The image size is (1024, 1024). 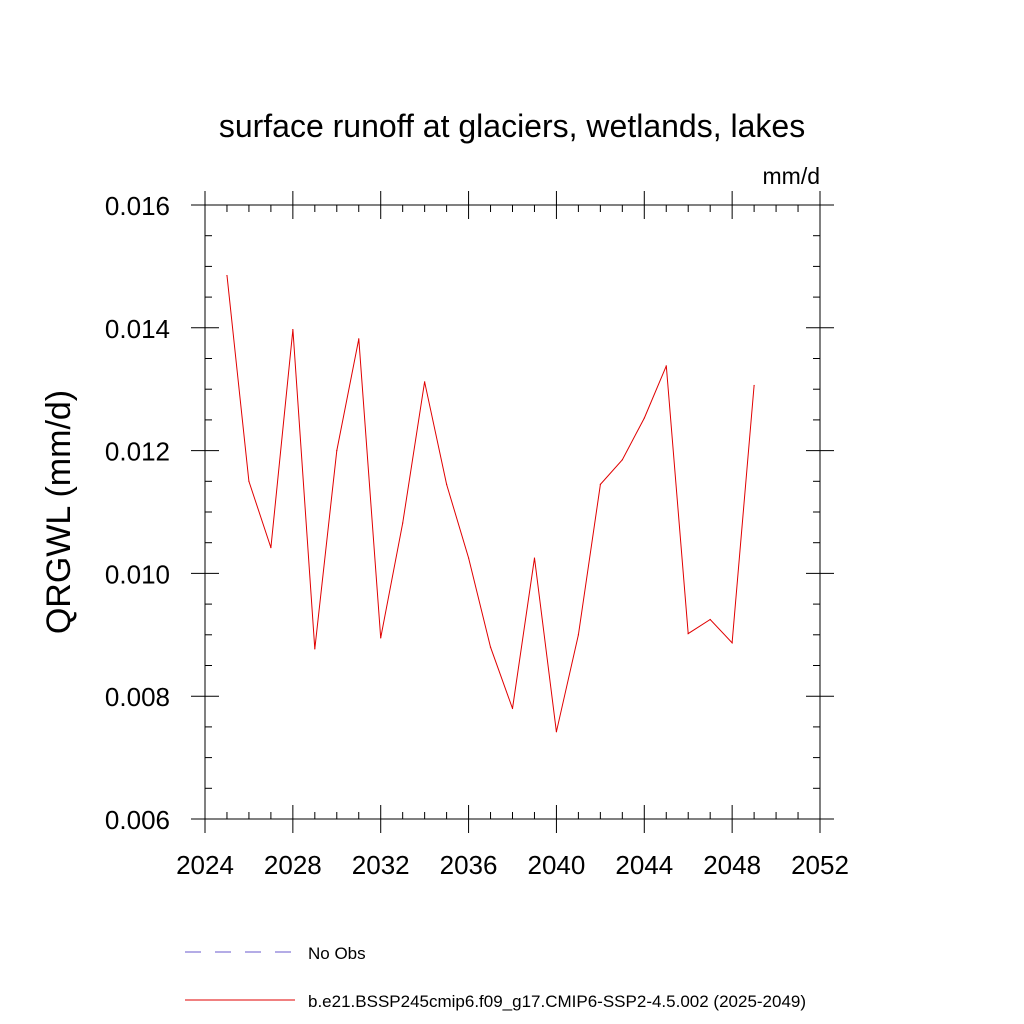 I want to click on y-tick-label: 0.014, so click(x=137, y=329).